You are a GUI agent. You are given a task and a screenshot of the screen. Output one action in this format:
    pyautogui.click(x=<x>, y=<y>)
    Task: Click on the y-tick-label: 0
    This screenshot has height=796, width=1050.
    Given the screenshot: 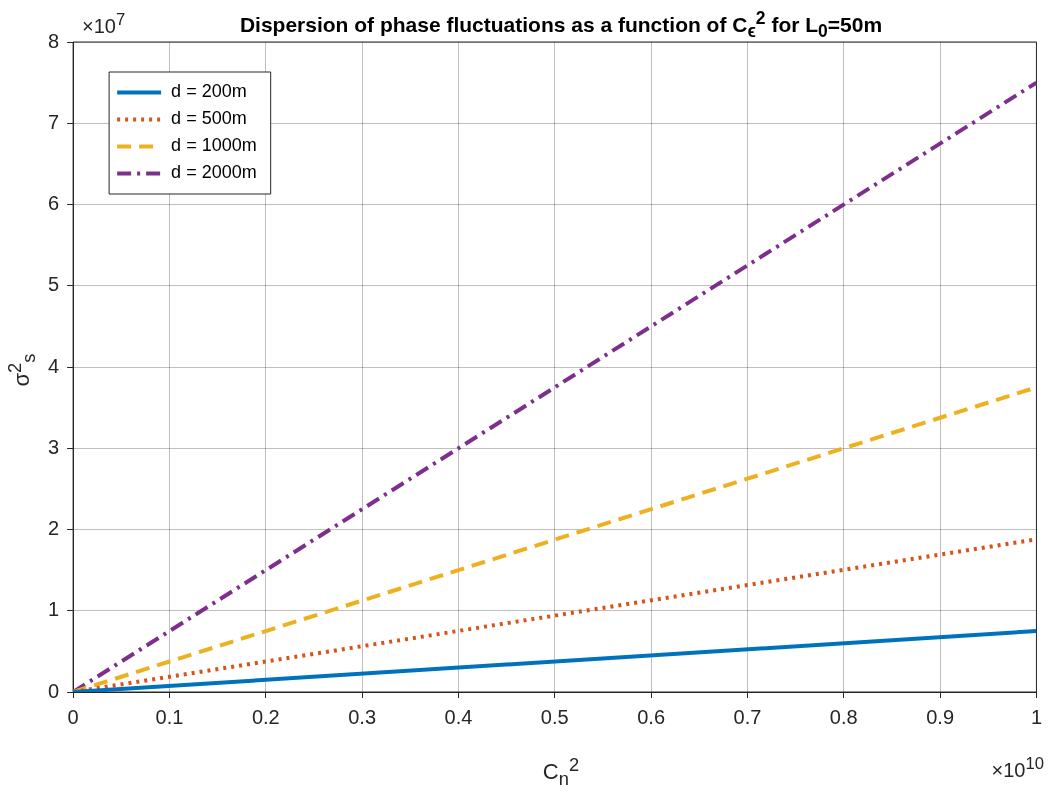 What is the action you would take?
    pyautogui.click(x=54, y=690)
    